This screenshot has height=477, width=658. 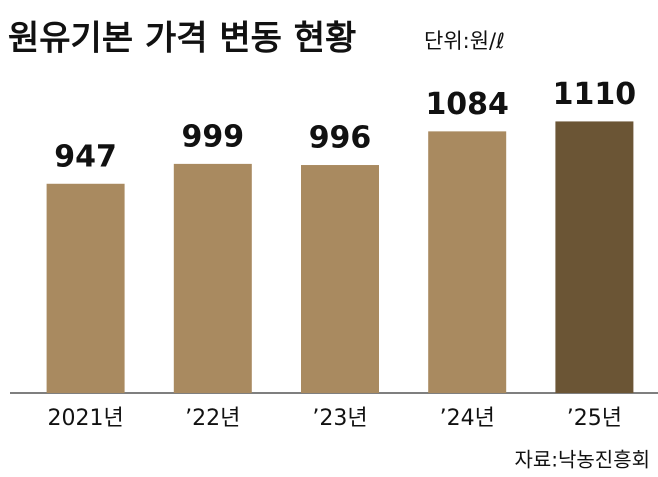 I want to click on x-tick-label: ’25년, so click(x=594, y=418).